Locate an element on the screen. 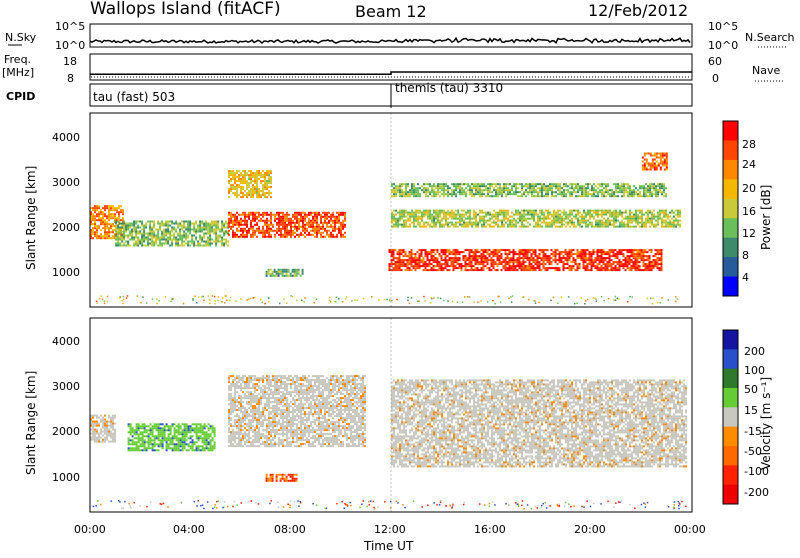  power-ytick-2000: 2000 is located at coordinates (66, 227).